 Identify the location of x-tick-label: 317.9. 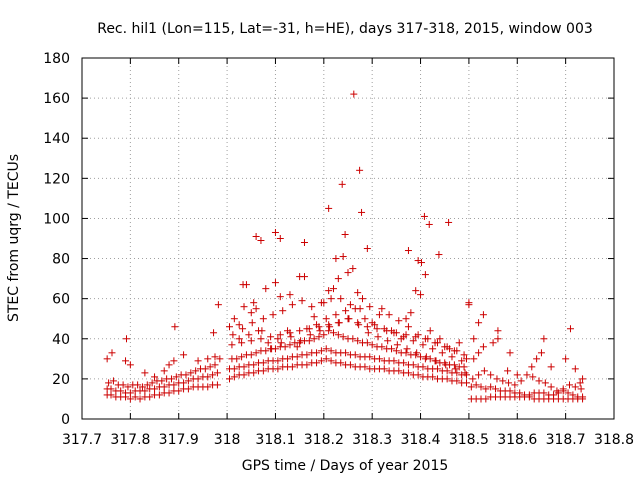
(179, 440).